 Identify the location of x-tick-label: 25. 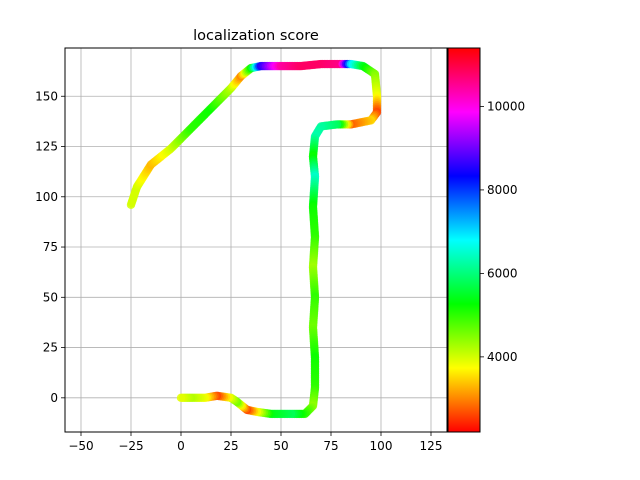
(230, 446).